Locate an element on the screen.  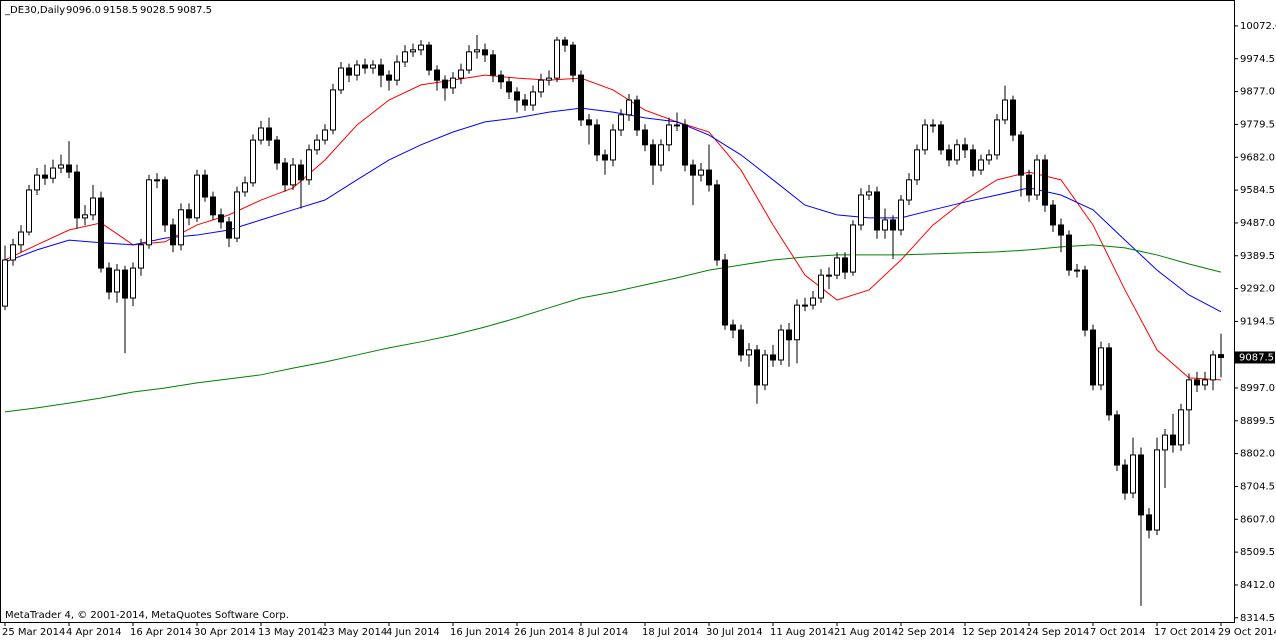
x-tick-label: 8 Jul 2014 is located at coordinates (603, 632).